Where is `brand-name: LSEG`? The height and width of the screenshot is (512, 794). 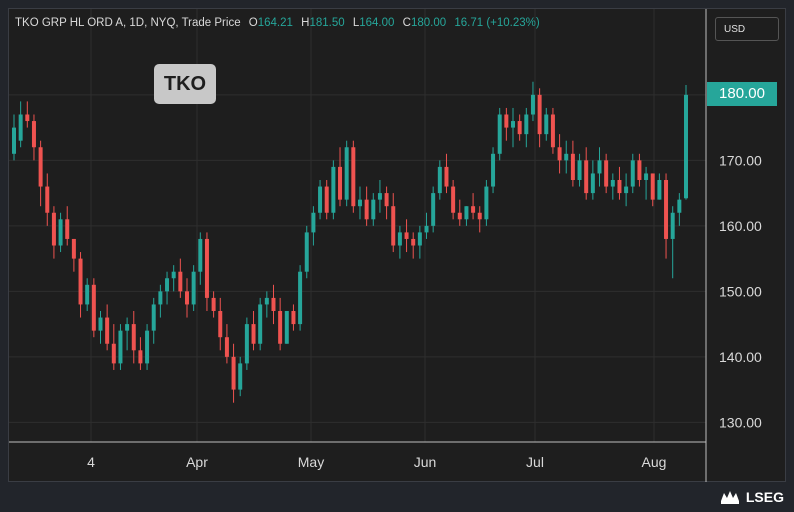 brand-name: LSEG is located at coordinates (764, 497).